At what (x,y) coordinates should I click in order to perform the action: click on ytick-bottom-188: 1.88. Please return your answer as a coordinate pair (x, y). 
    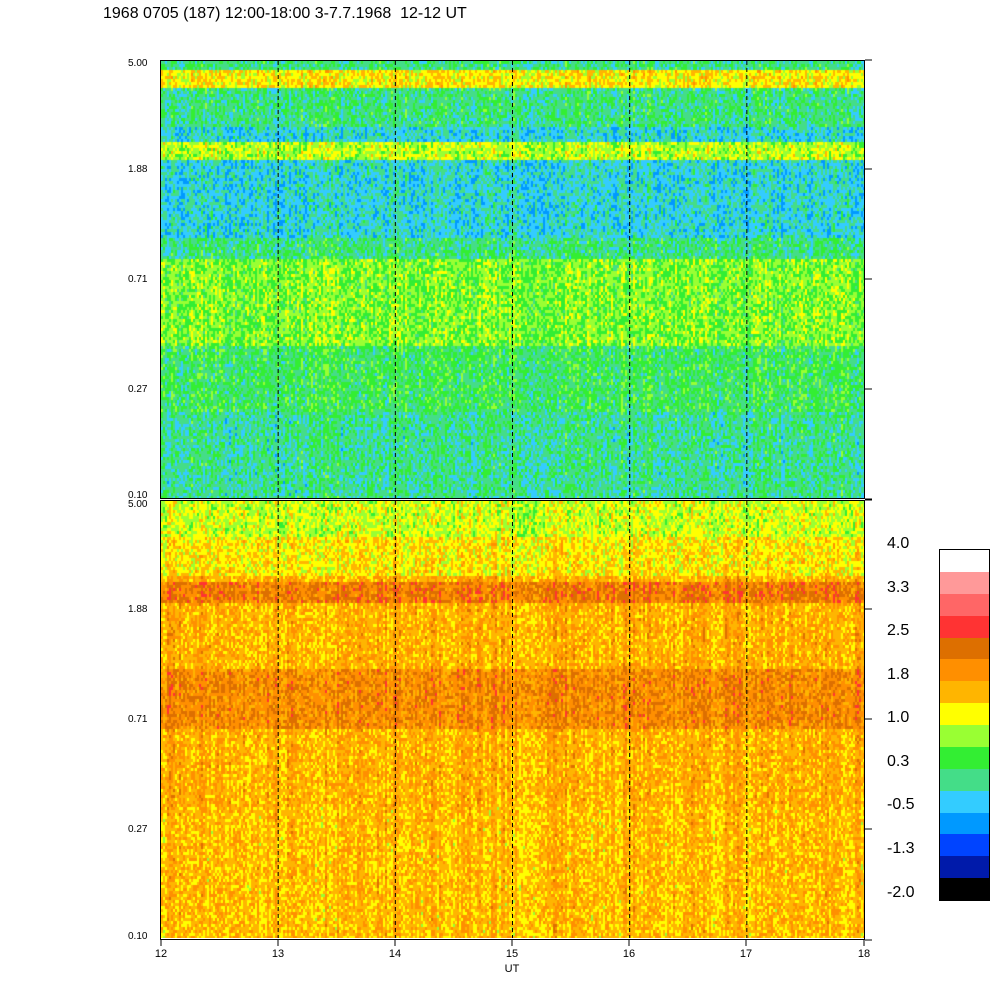
    Looking at the image, I should click on (138, 609).